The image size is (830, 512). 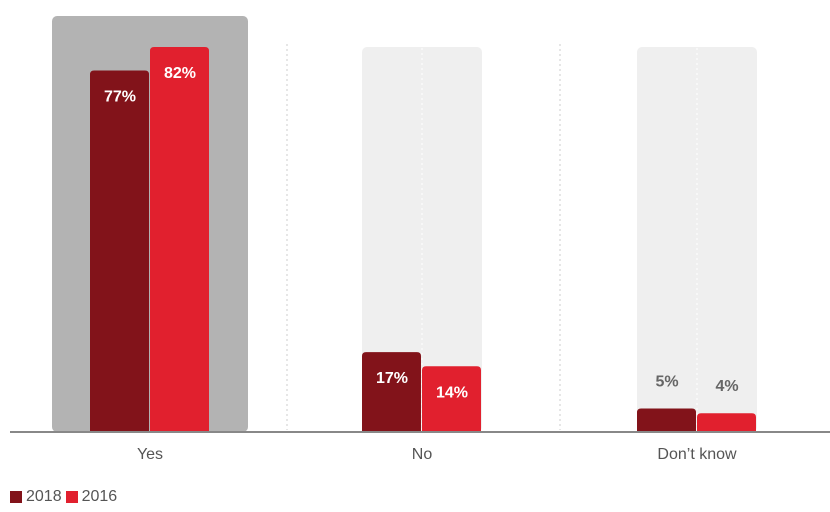 I want to click on value-label-2016-yes: 82%, so click(x=180, y=73).